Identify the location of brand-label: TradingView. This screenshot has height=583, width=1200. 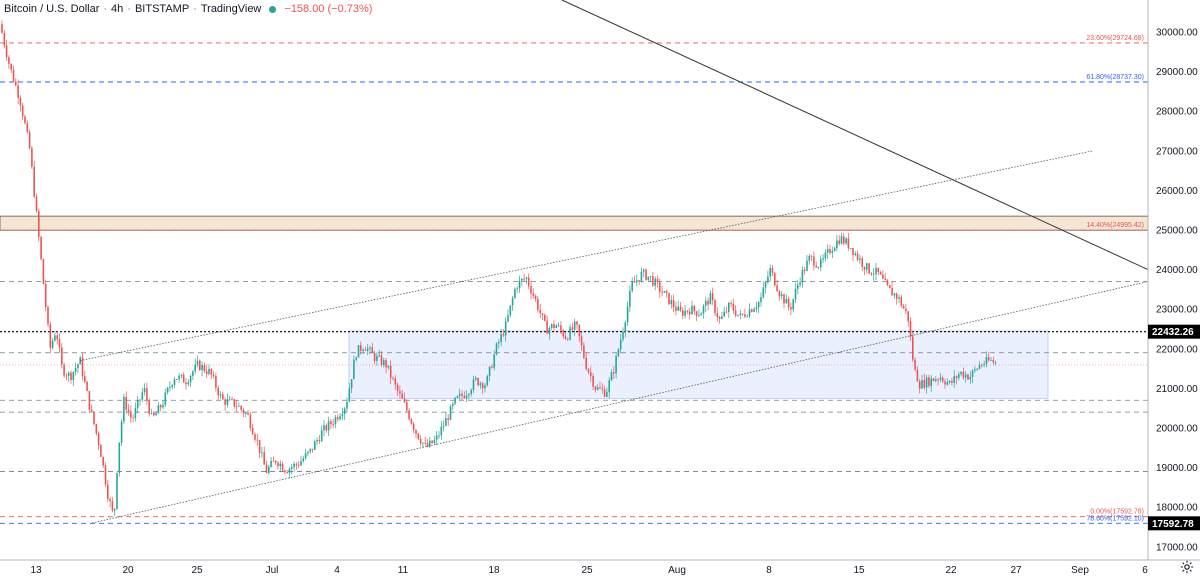
(231, 9).